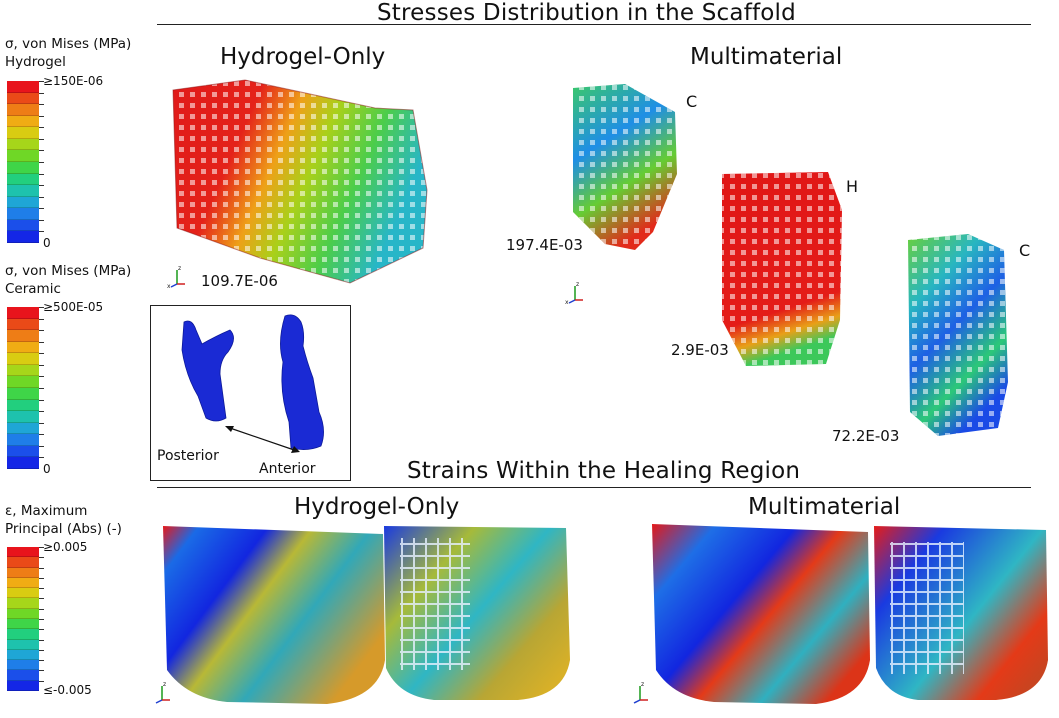  I want to click on legend-hydrogel-colorbar, so click(23, 162).